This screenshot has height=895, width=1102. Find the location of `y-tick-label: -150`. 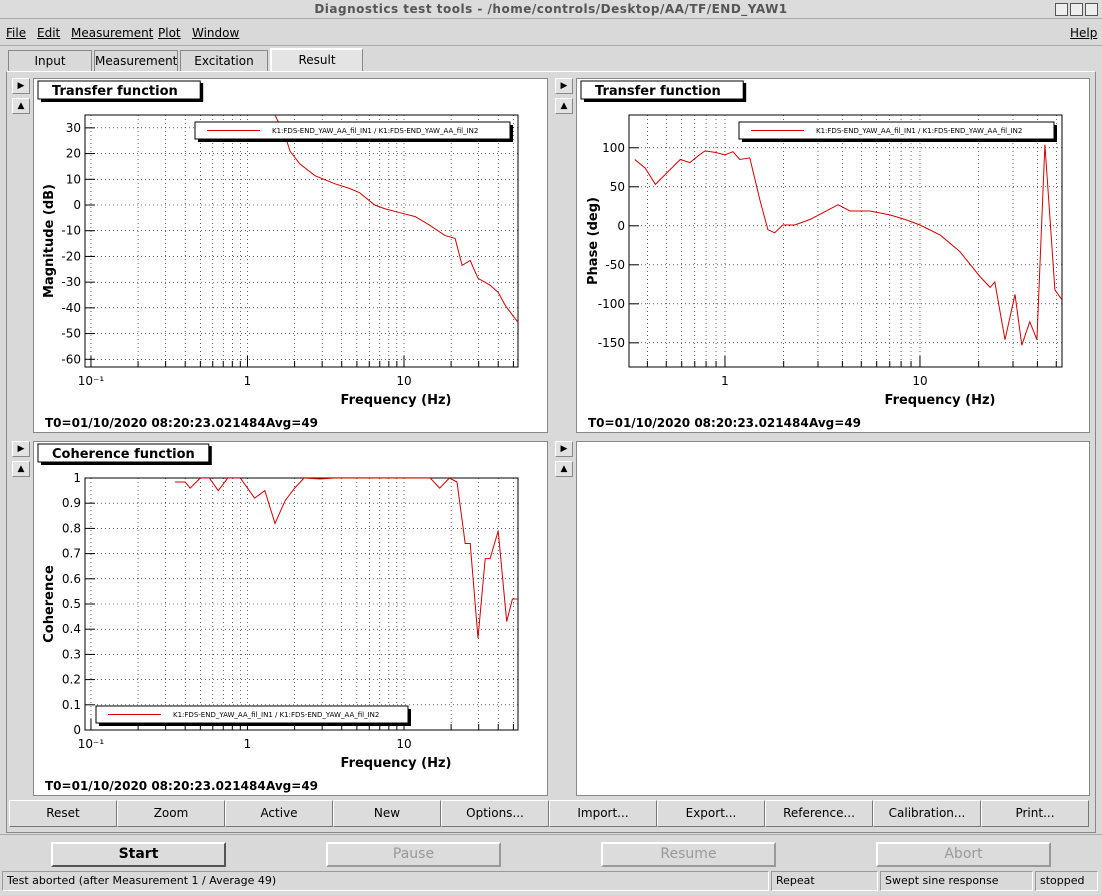

y-tick-label: -150 is located at coordinates (611, 343).